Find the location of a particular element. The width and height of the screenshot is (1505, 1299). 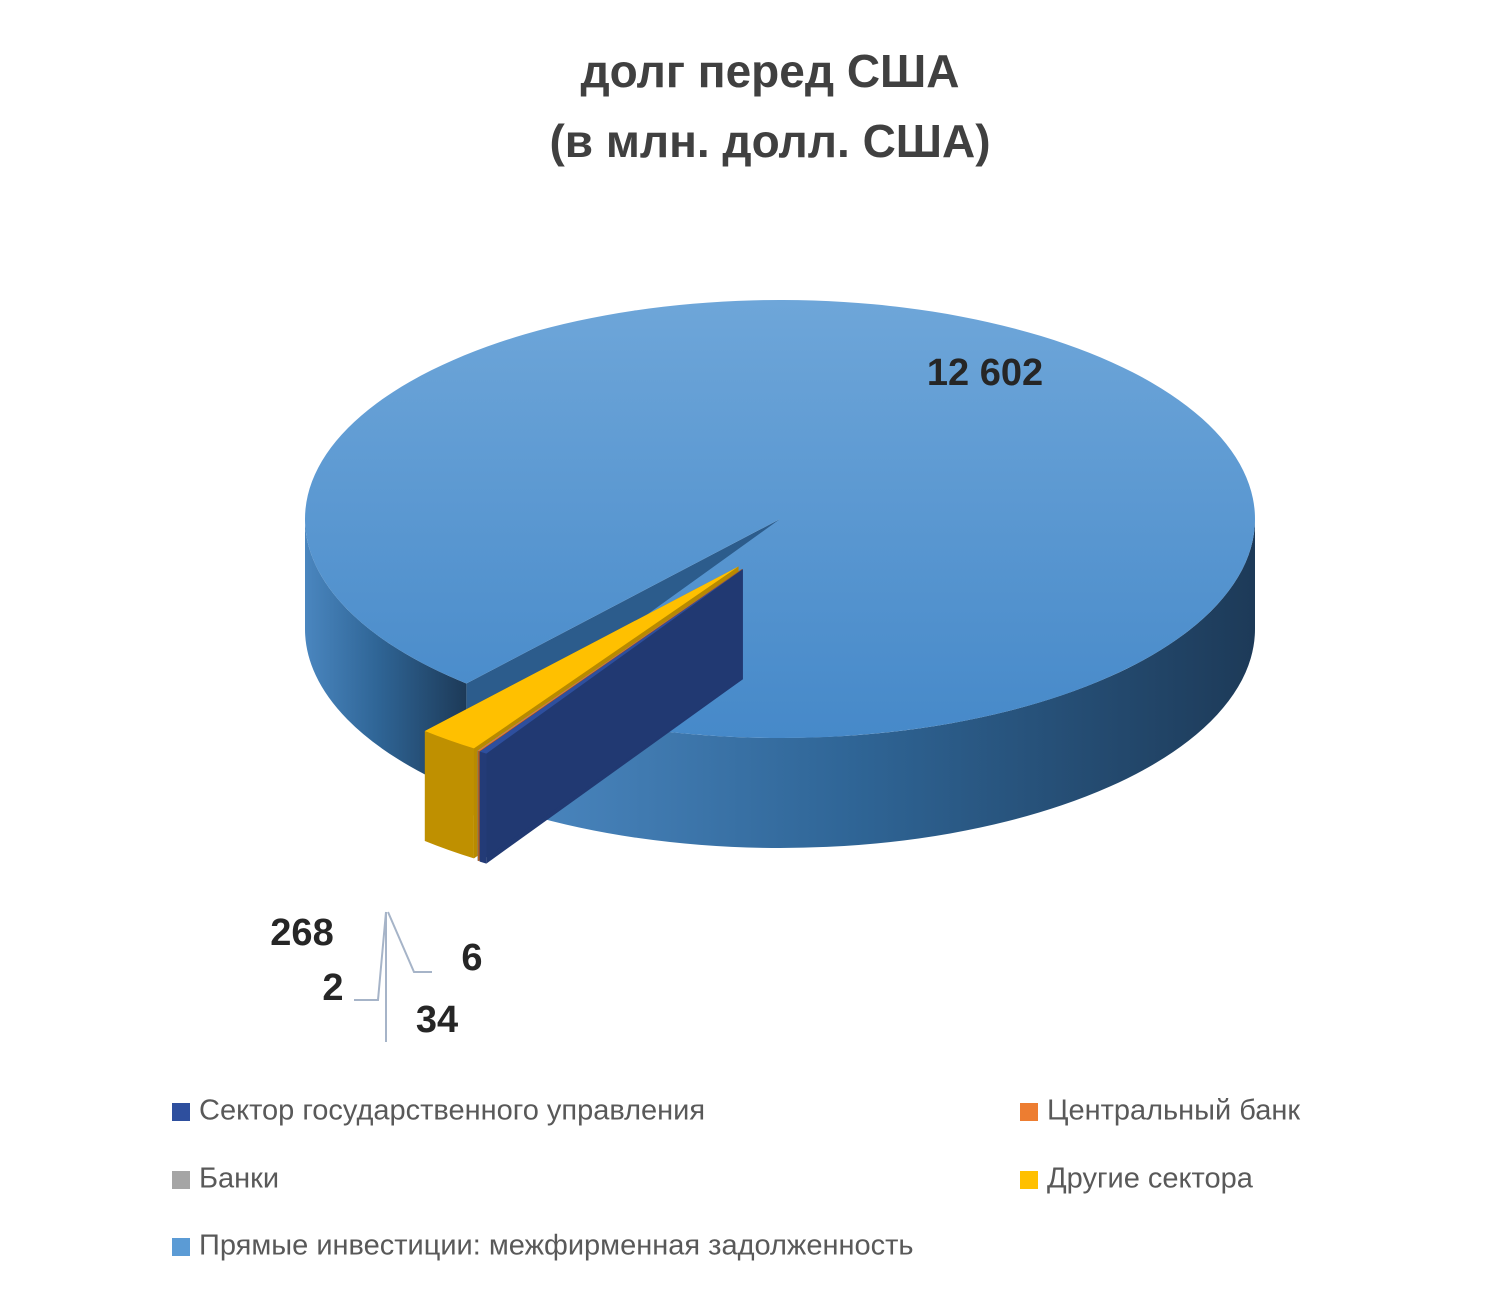

legend-label: Сектор государственного управления is located at coordinates (452, 1111).